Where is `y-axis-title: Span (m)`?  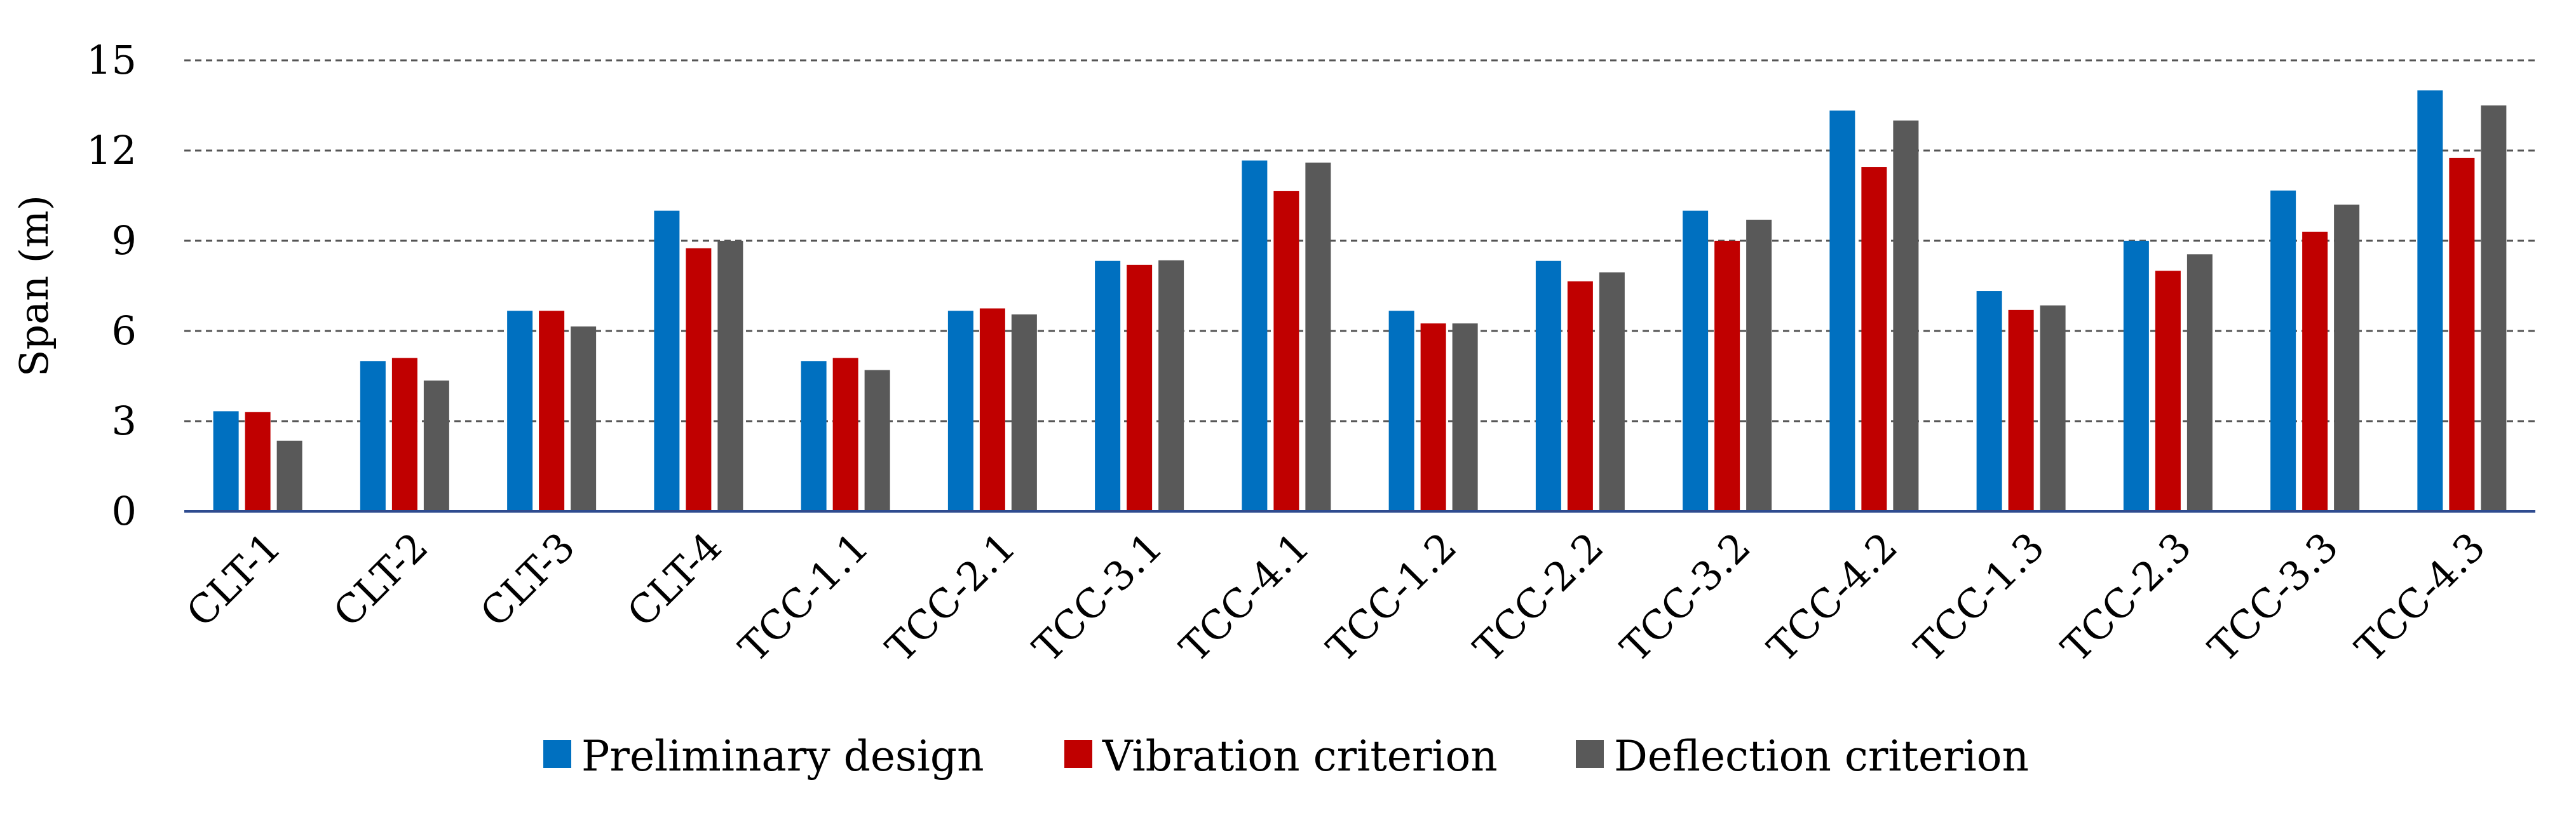 y-axis-title: Span (m) is located at coordinates (34, 286).